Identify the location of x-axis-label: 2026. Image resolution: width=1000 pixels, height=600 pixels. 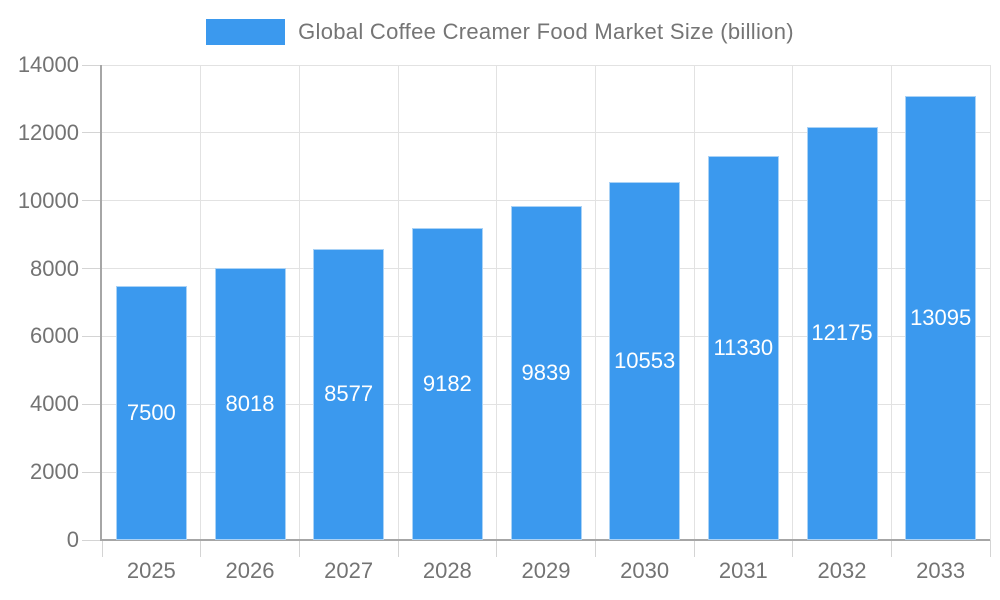
(250, 570).